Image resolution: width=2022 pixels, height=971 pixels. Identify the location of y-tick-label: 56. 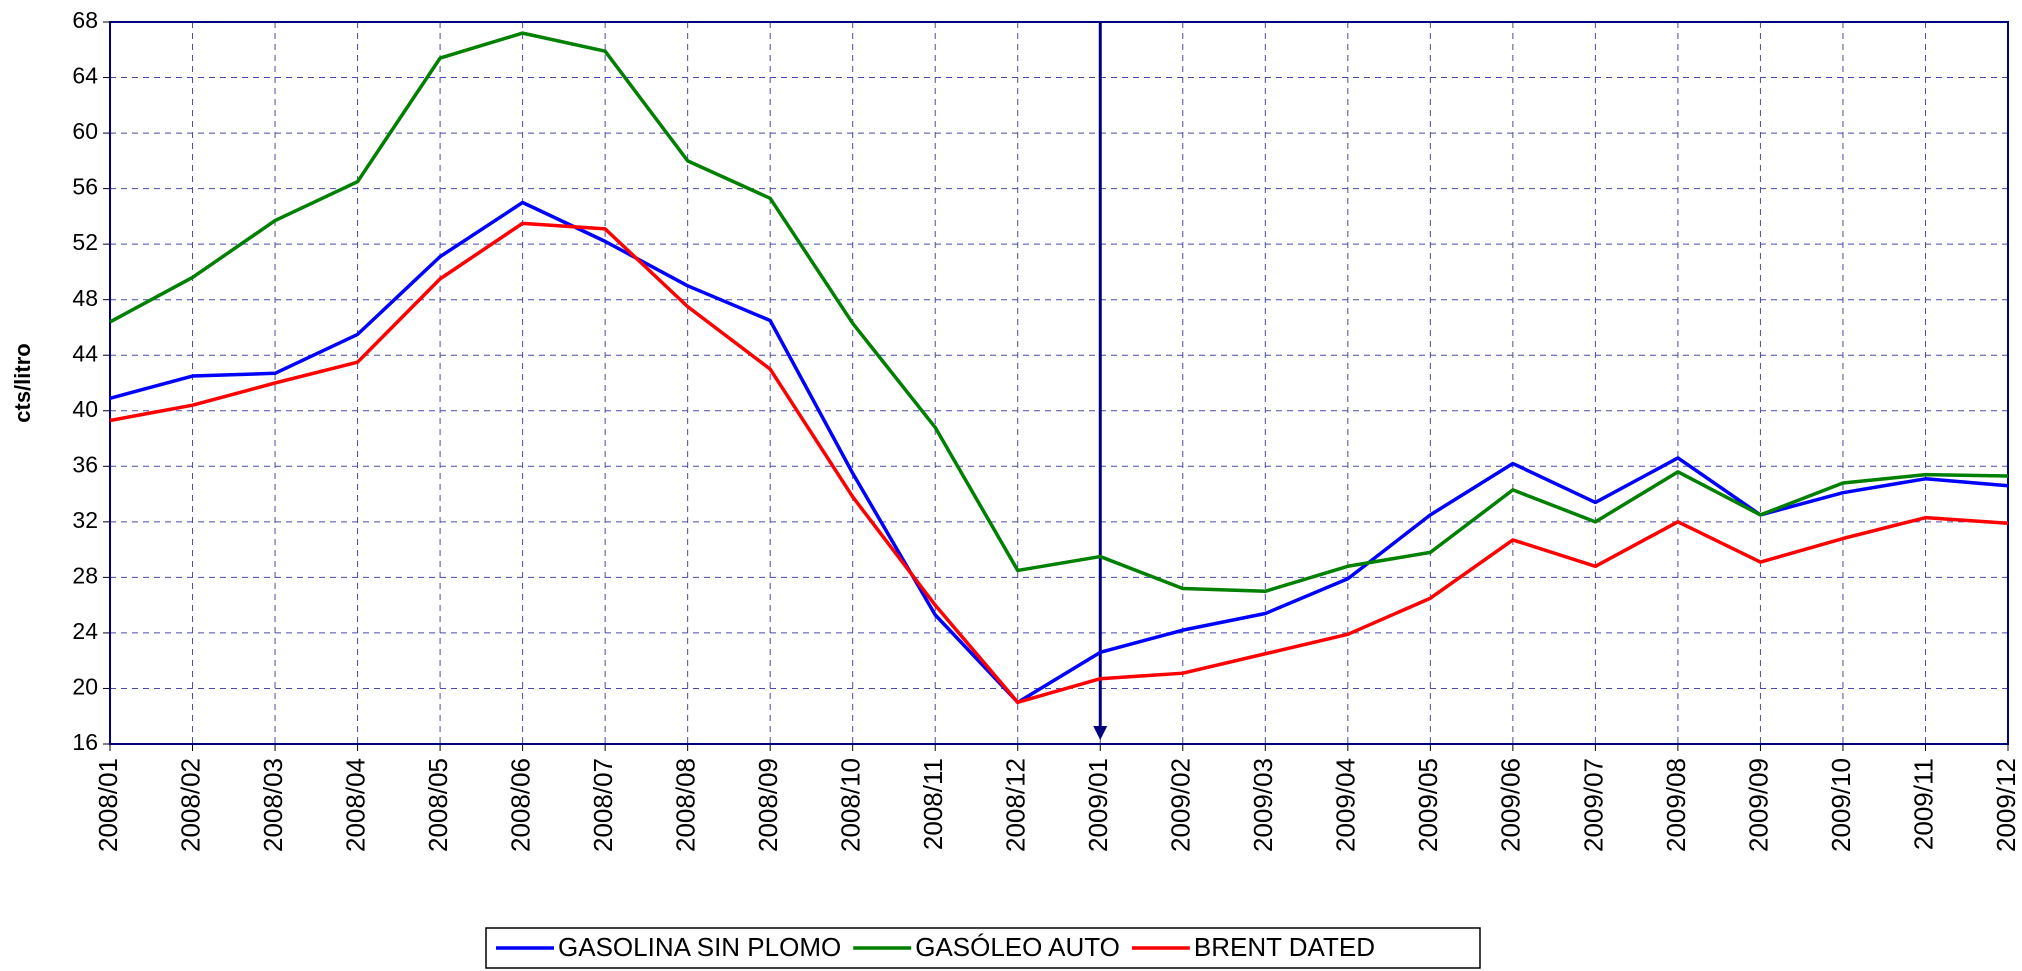
(85, 187).